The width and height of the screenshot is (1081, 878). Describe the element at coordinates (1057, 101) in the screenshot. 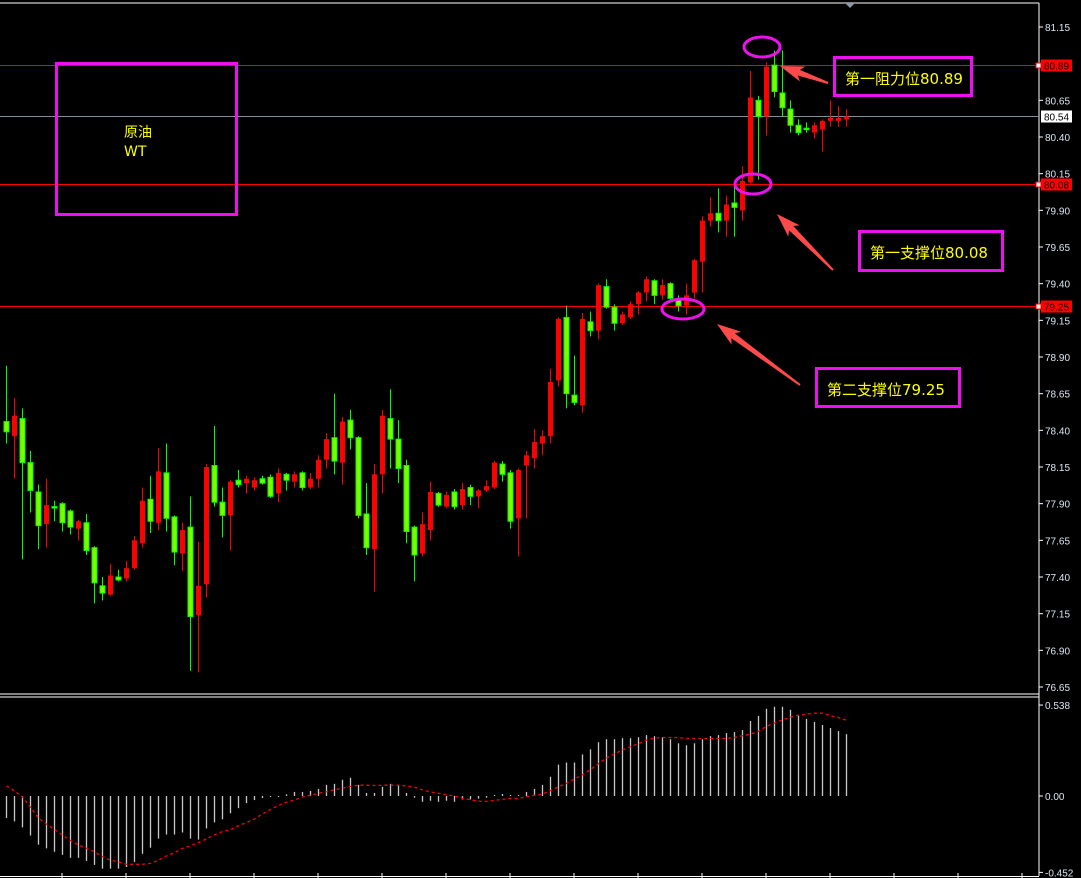

I see `price-axis-label: 80.65` at that location.